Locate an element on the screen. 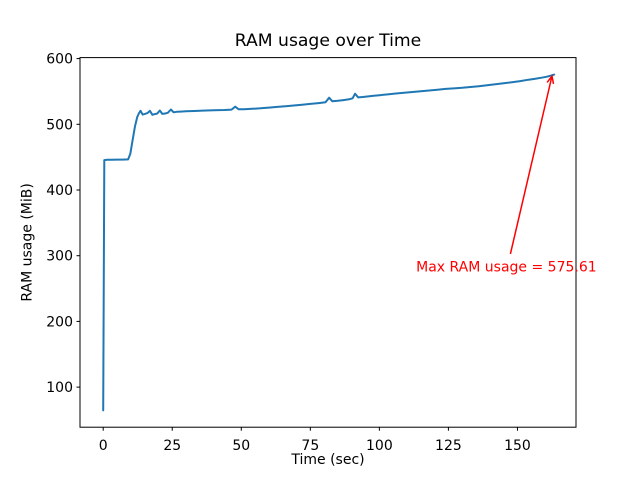  y-tick-label: 400 is located at coordinates (59, 191).